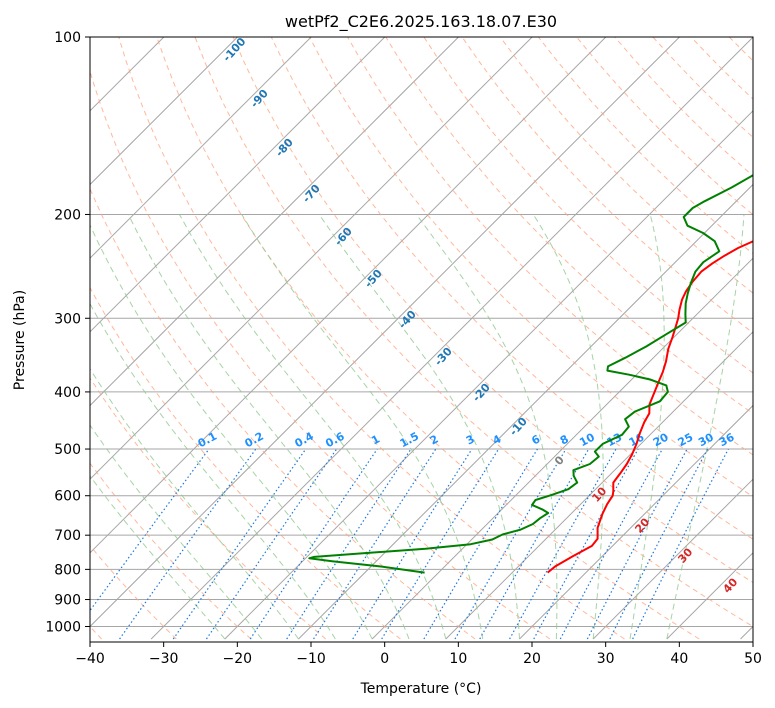 This screenshot has width=775, height=708. Describe the element at coordinates (207, 440) in the screenshot. I see `mixing-ratio-label: 0.1` at that location.